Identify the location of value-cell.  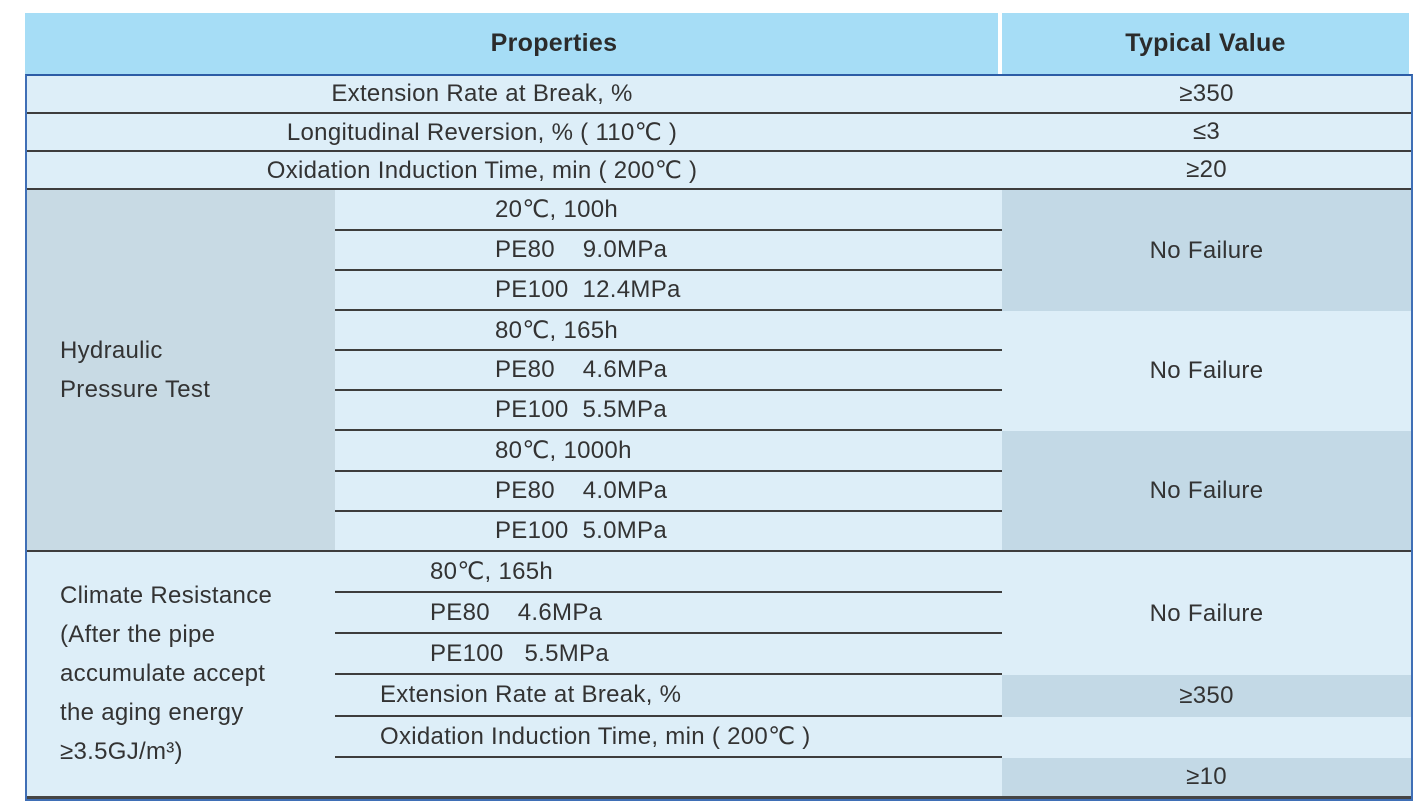
(1207, 737).